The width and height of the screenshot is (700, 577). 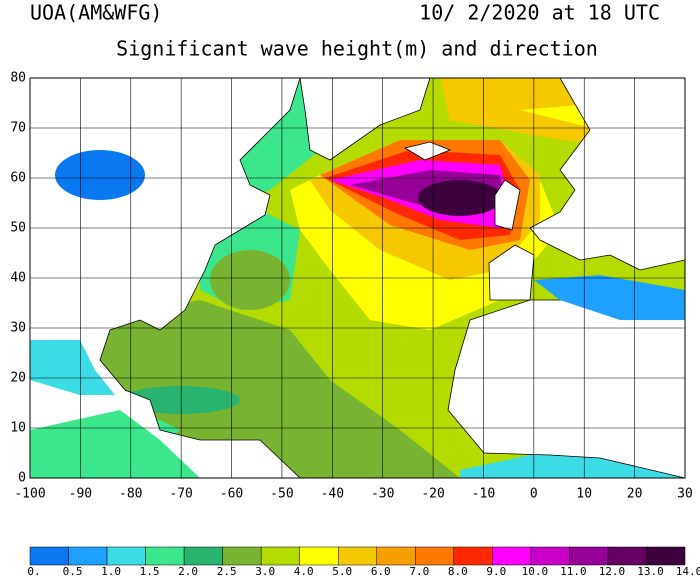 I want to click on y-tick-label: 30, so click(x=18, y=328).